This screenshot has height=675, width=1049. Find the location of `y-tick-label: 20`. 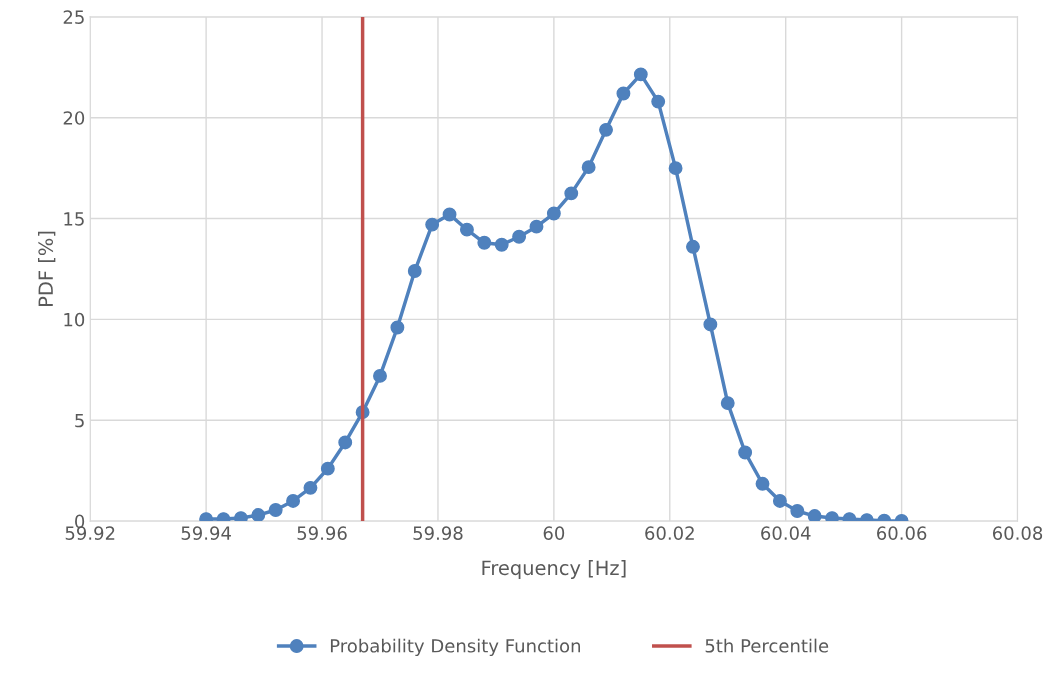

y-tick-label: 20 is located at coordinates (74, 118).